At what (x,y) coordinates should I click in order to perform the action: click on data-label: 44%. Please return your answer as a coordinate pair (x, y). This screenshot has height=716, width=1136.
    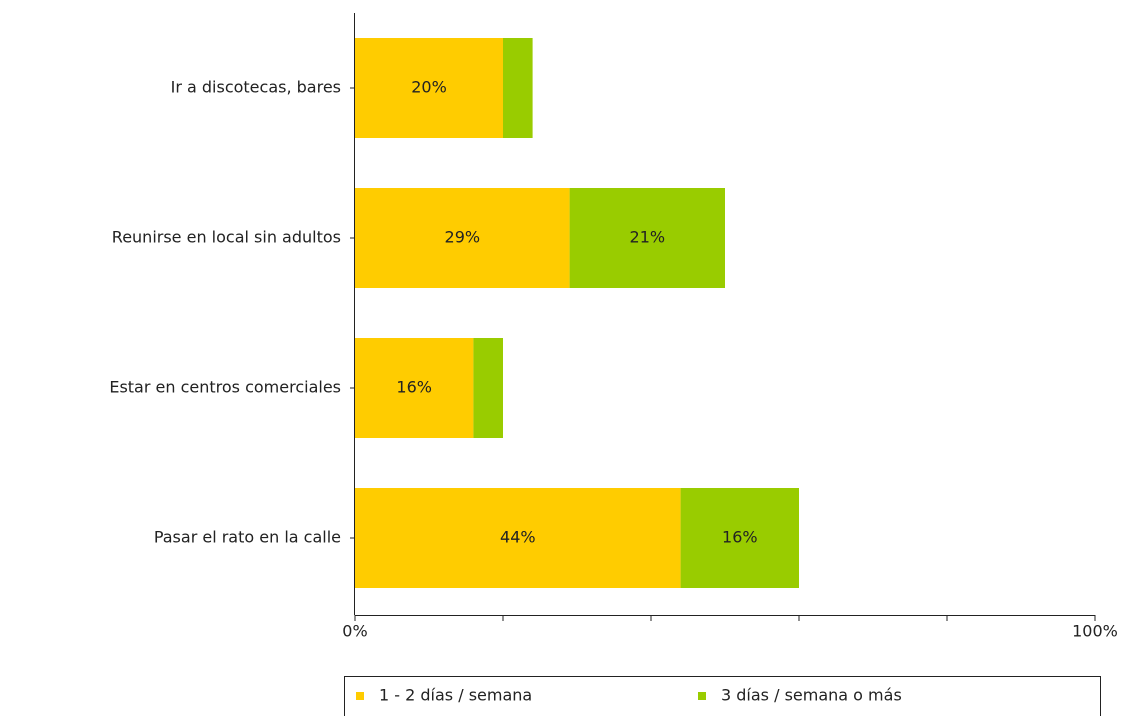
    Looking at the image, I should click on (518, 537).